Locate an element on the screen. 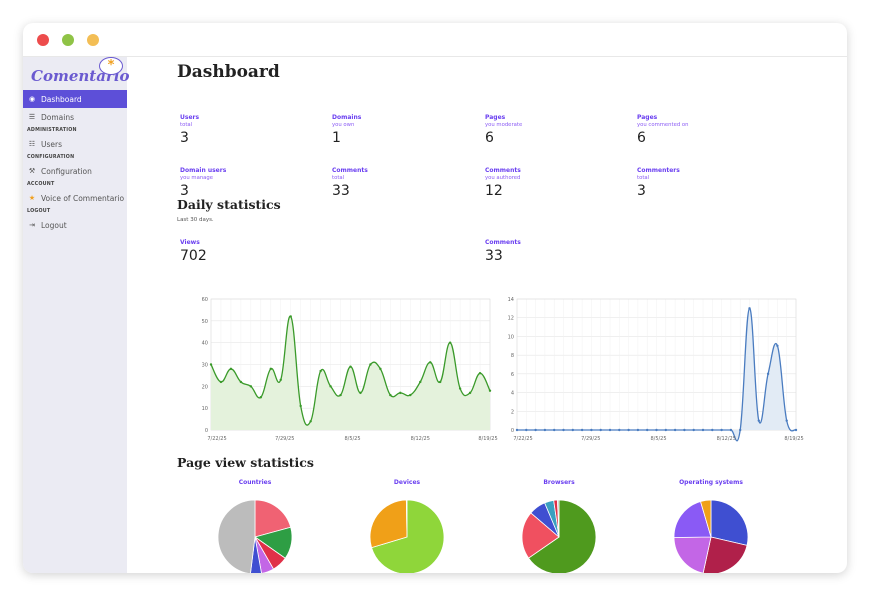 The height and width of the screenshot is (595, 870). stat-sub: you own is located at coordinates (343, 125).